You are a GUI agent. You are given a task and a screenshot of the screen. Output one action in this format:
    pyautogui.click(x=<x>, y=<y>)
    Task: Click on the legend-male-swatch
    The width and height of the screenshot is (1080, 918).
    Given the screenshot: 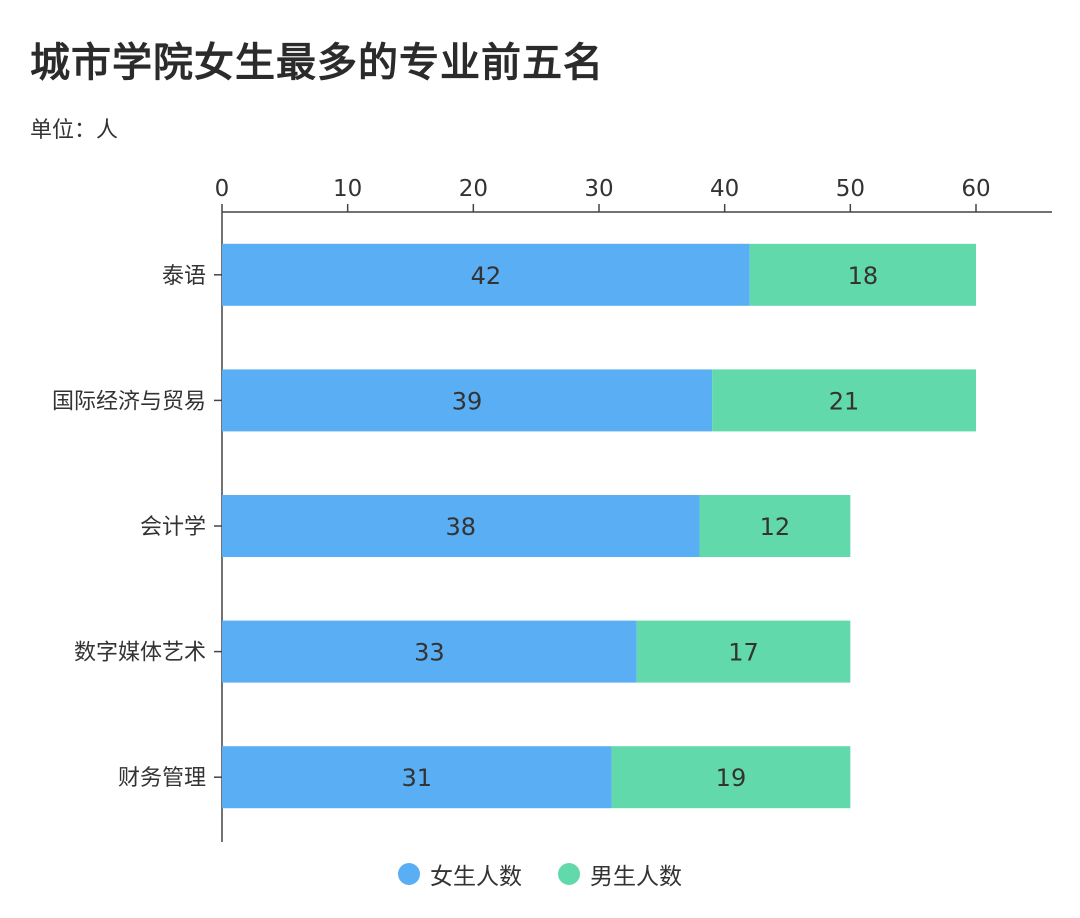 What is the action you would take?
    pyautogui.click(x=569, y=874)
    